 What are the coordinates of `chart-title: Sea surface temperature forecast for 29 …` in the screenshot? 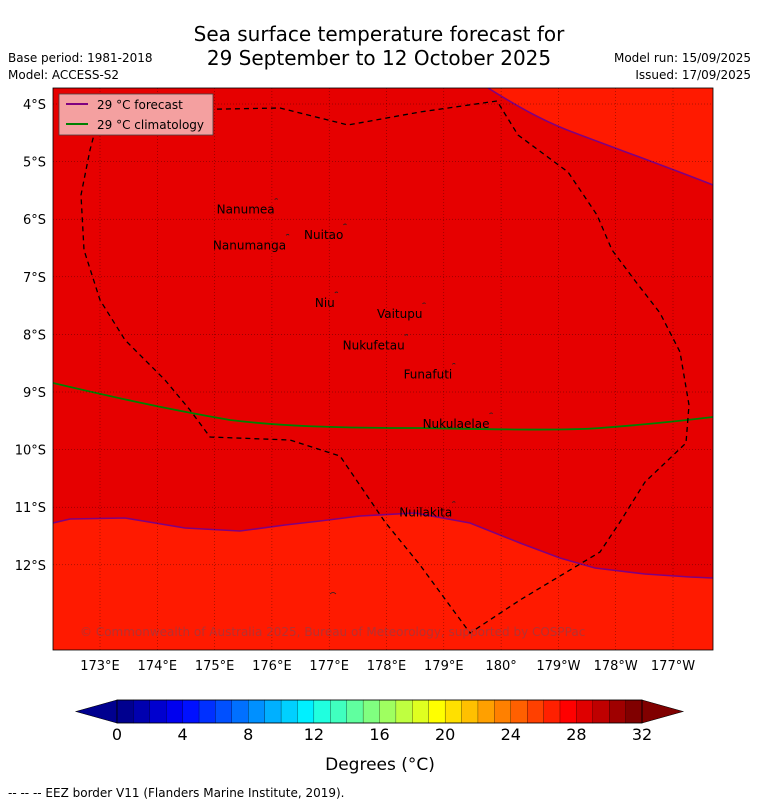 It's located at (379, 46).